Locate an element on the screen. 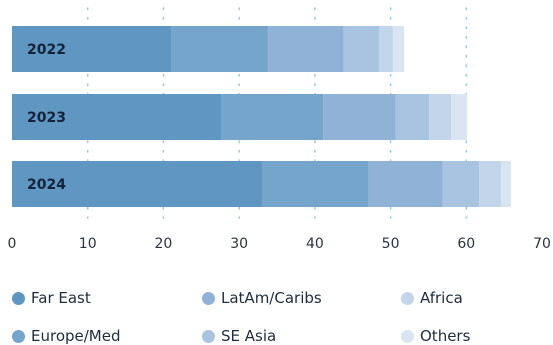 The height and width of the screenshot is (345, 553). category-labels: 2022 2023 2024 is located at coordinates (46, 117).